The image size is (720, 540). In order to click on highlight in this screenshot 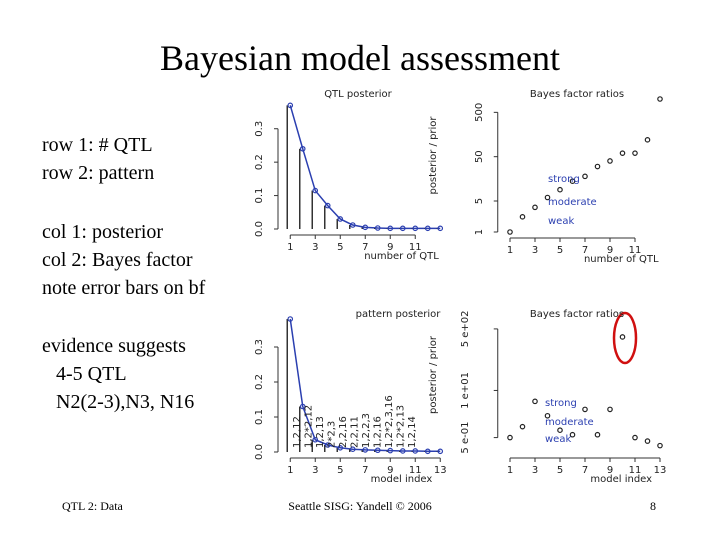, I will do `click(625, 338)`.